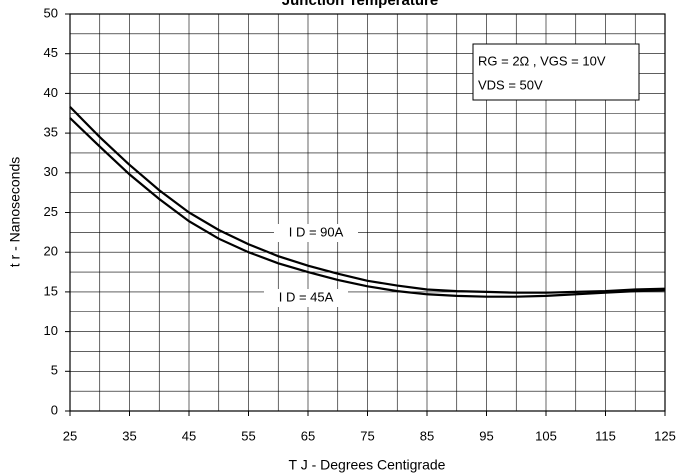 This screenshot has height=476, width=680. What do you see at coordinates (51, 290) in the screenshot?
I see `y-tick-label: 15` at bounding box center [51, 290].